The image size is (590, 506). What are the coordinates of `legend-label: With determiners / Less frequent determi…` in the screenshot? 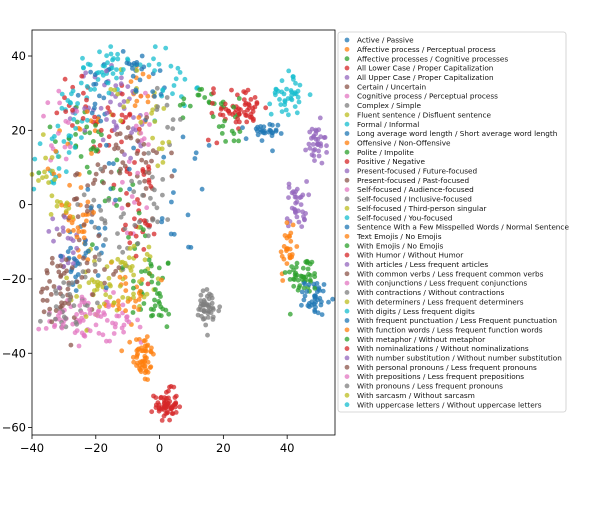 It's located at (440, 301).